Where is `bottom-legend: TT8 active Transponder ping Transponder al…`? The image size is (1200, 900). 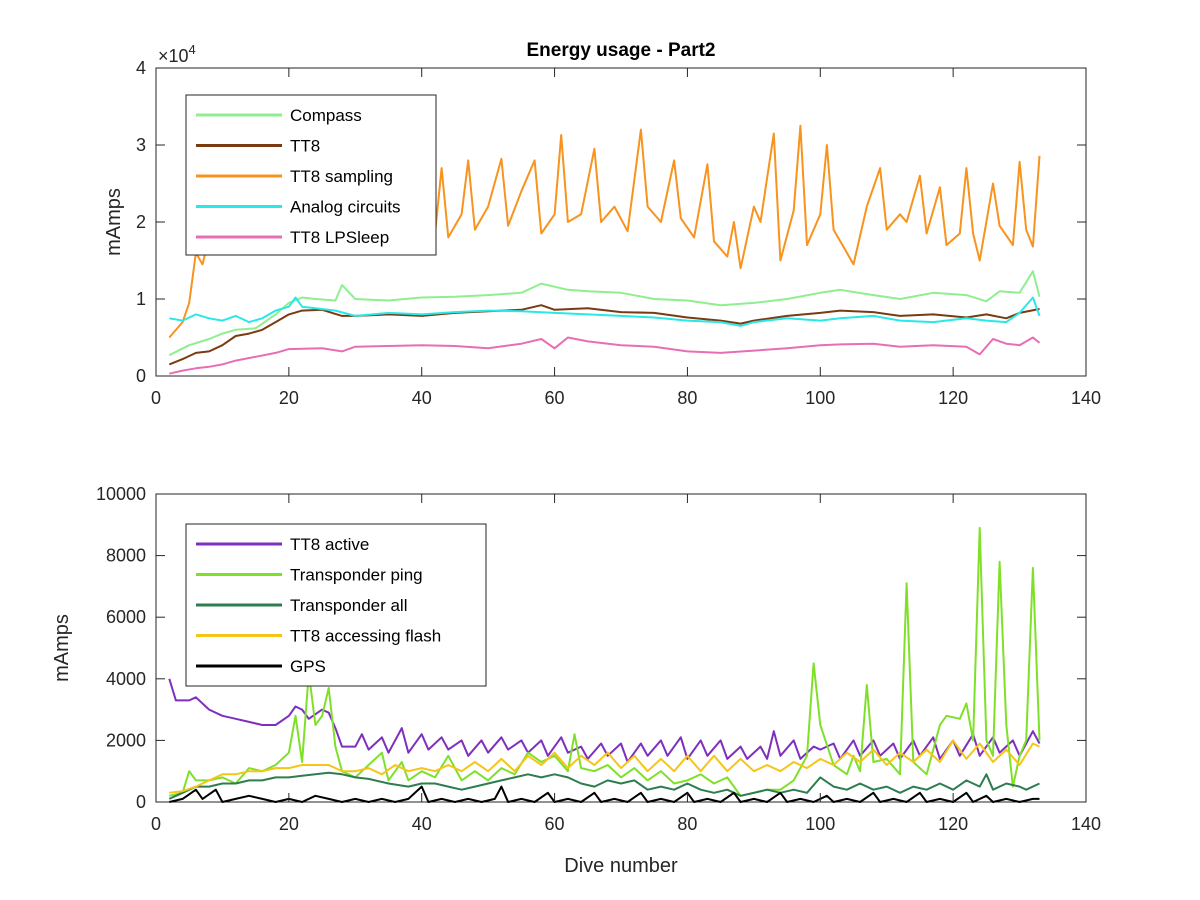
bottom-legend: TT8 active Transponder ping Transponder al… is located at coordinates (336, 605).